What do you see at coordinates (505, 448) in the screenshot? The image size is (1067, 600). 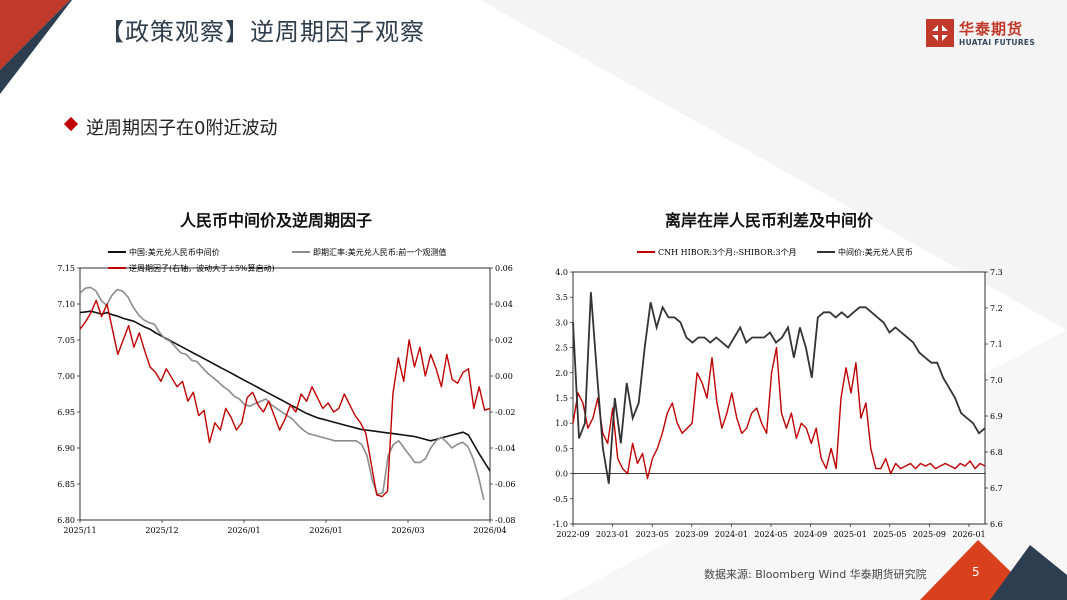 I see `y-right-tick-label: -0.04` at bounding box center [505, 448].